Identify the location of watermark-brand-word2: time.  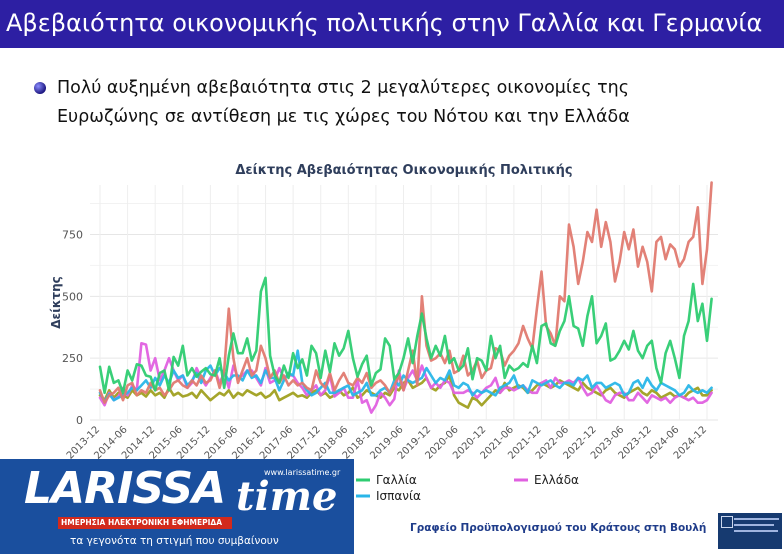
(287, 496).